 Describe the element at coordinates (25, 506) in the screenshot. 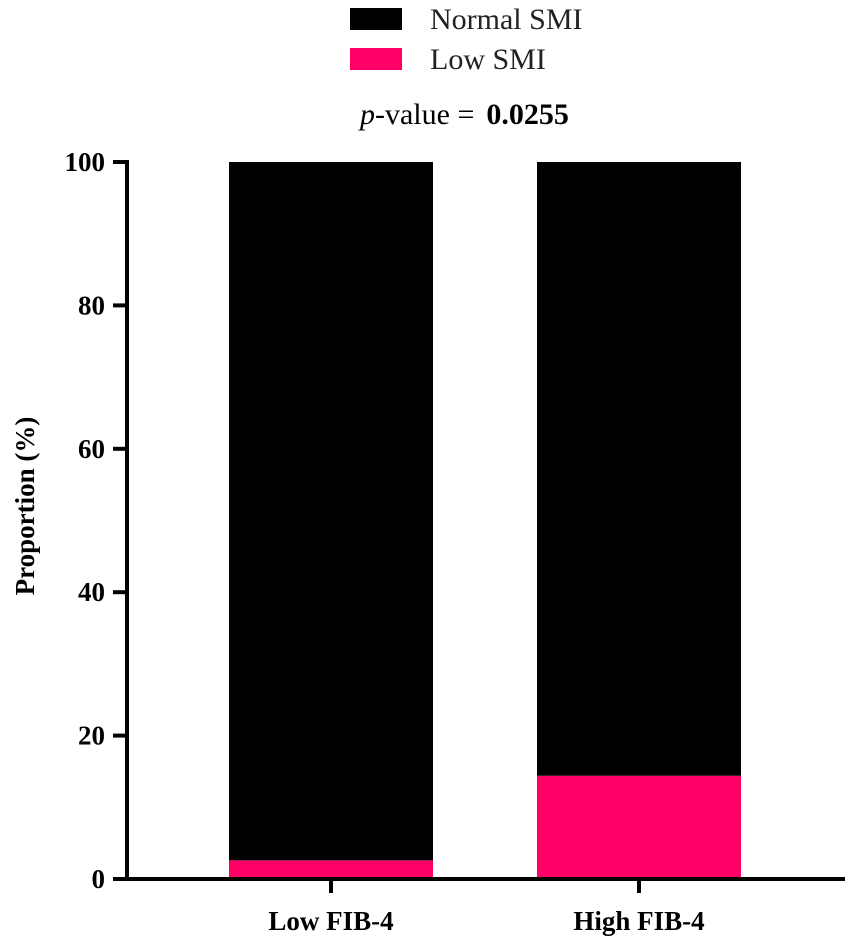

I see `y-axis-title: Proportion (%)` at that location.